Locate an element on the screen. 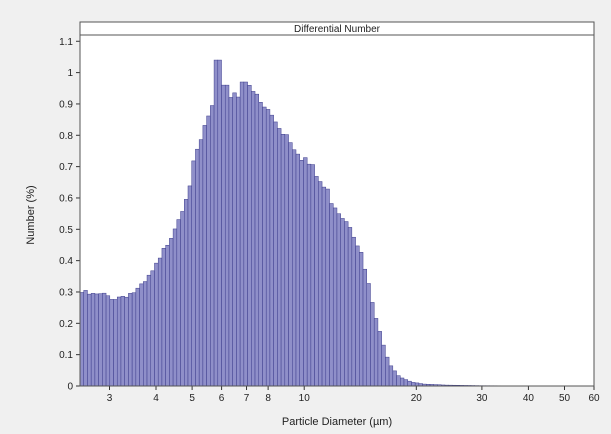 The width and height of the screenshot is (611, 434). x-tick-label: 10 is located at coordinates (305, 398).